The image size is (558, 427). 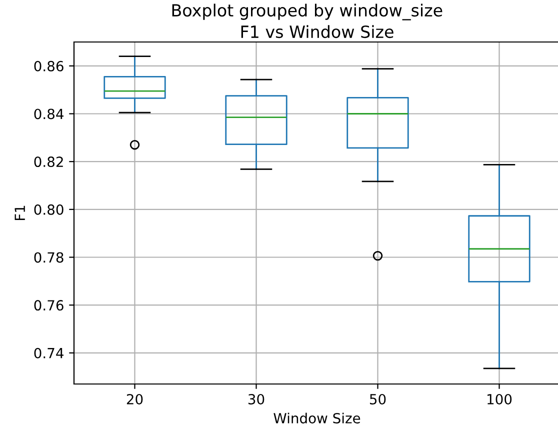 What do you see at coordinates (49, 209) in the screenshot?
I see `y-tick-label: 0.80` at bounding box center [49, 209].